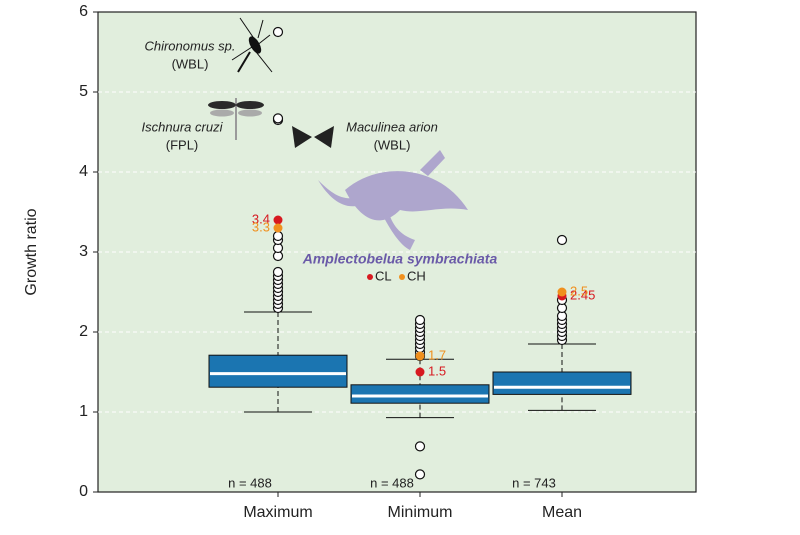 This screenshot has width=800, height=535. What do you see at coordinates (416, 275) in the screenshot?
I see `legend-label: CH` at bounding box center [416, 275].